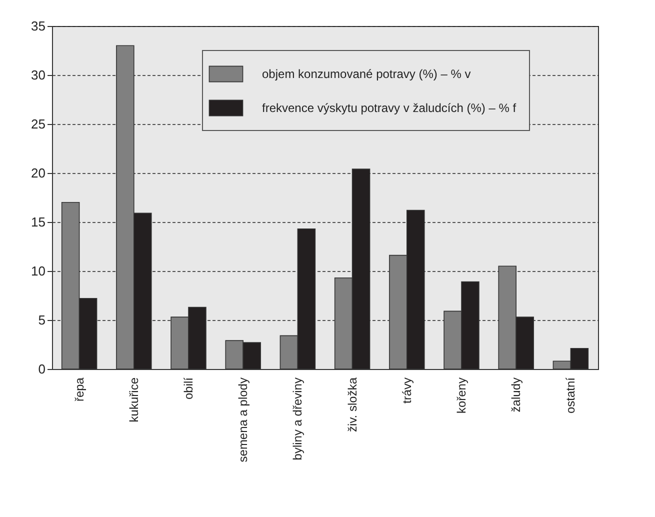 The width and height of the screenshot is (655, 517). Describe the element at coordinates (366, 74) in the screenshot. I see `legend-label: objem konzumované potravy (%) – % v` at that location.